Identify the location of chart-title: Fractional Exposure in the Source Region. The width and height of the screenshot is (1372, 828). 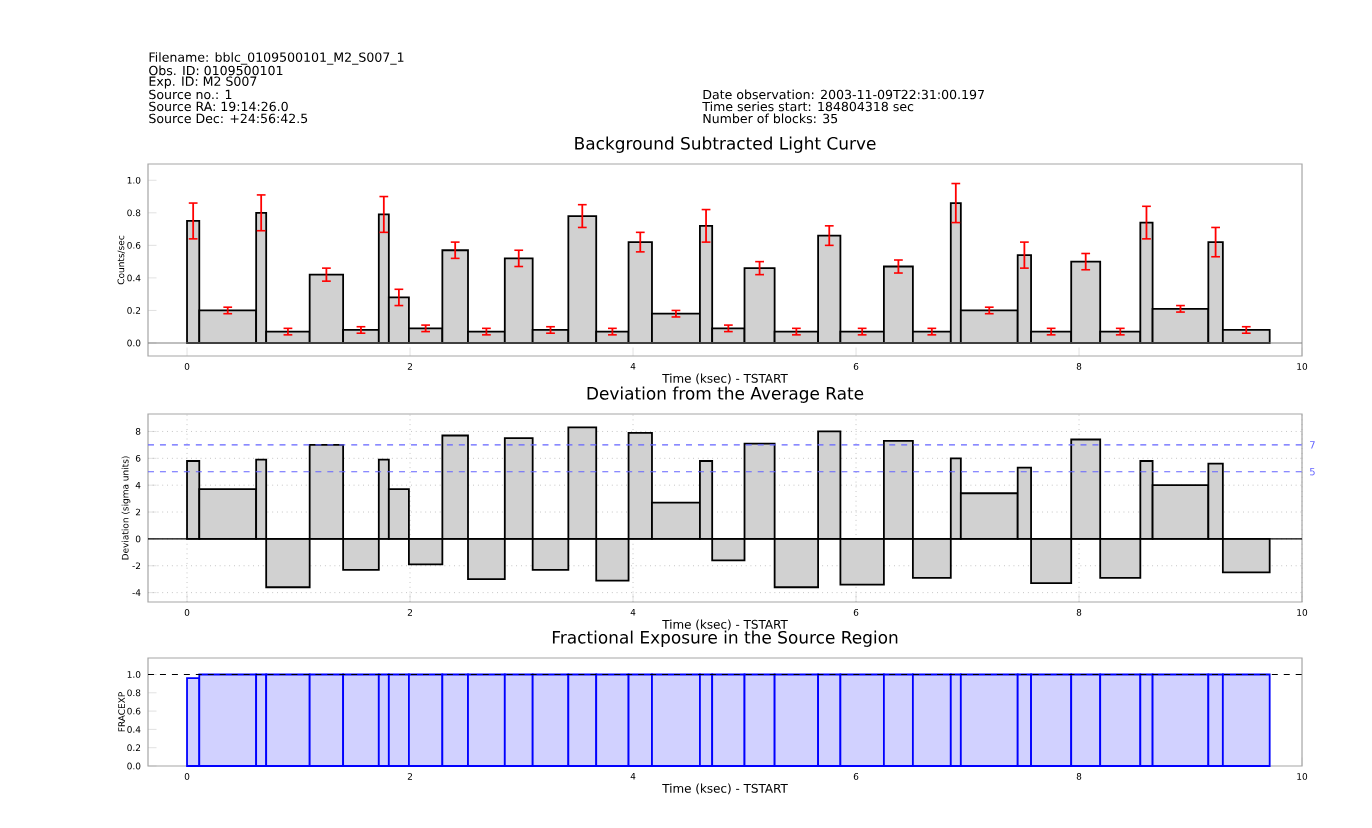
(725, 638).